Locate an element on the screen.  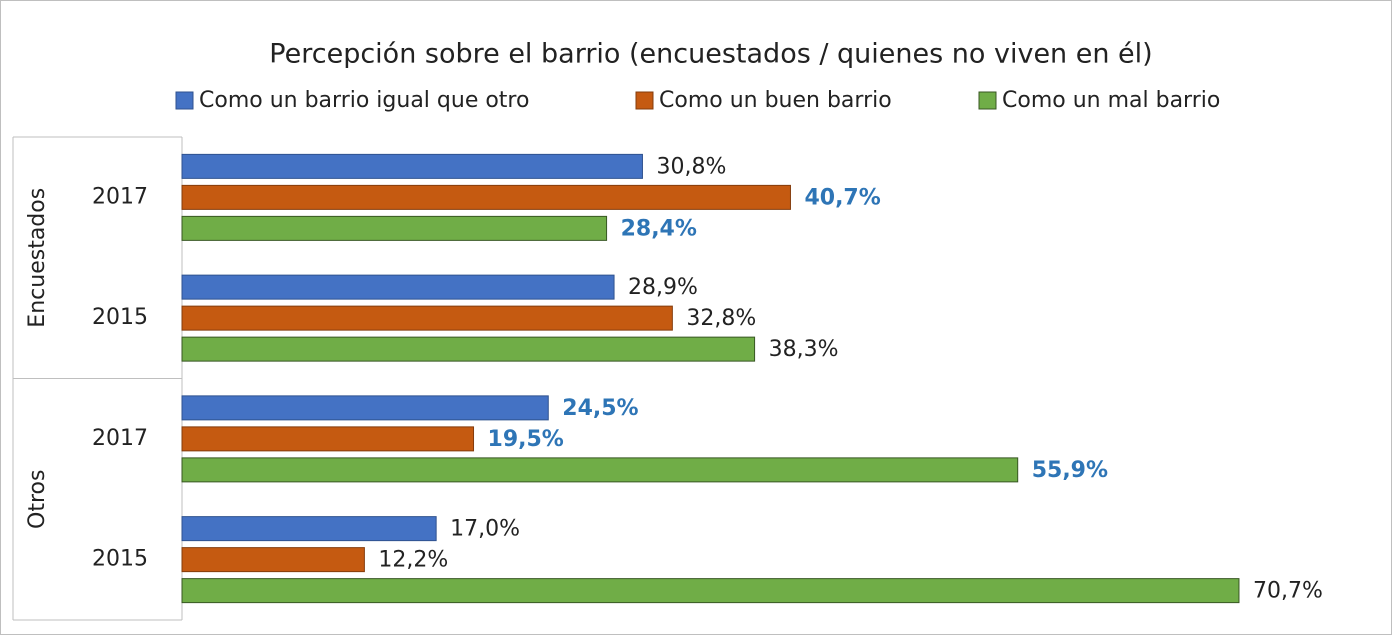
legend-label: Como un barrio igual que otro is located at coordinates (364, 100).